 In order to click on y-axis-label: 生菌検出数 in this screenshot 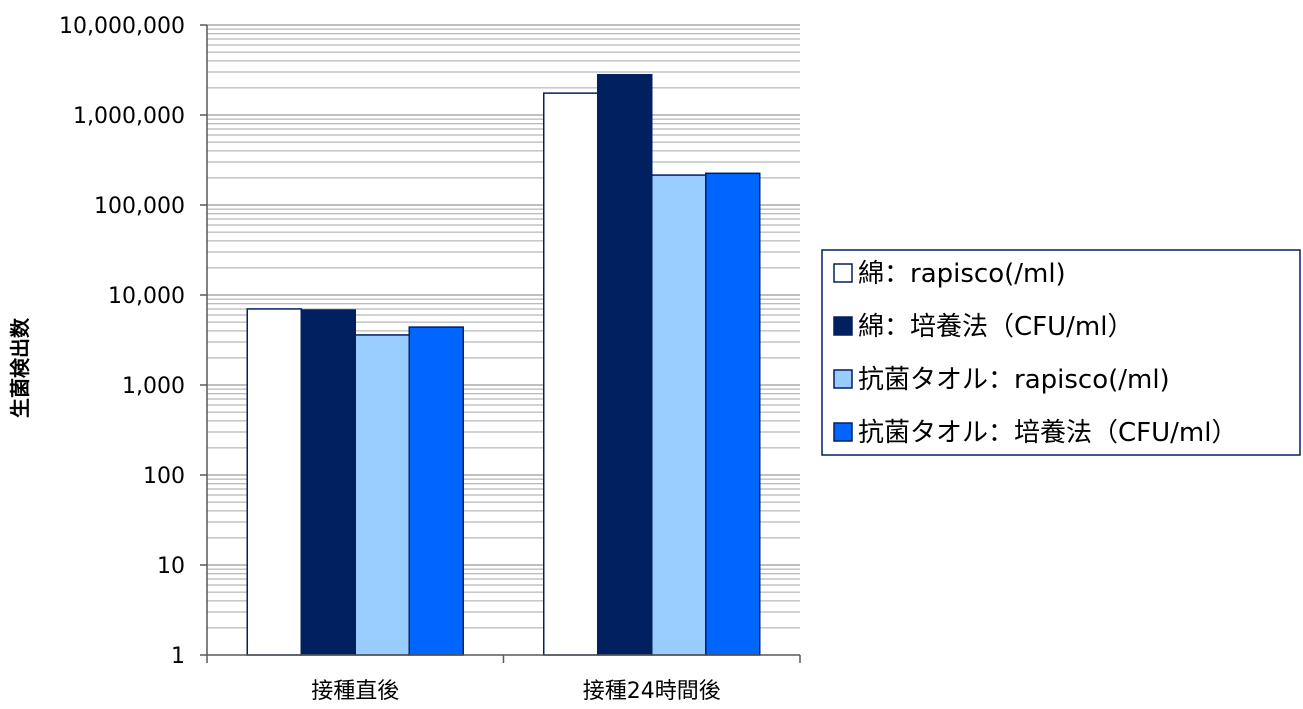, I will do `click(20, 367)`.